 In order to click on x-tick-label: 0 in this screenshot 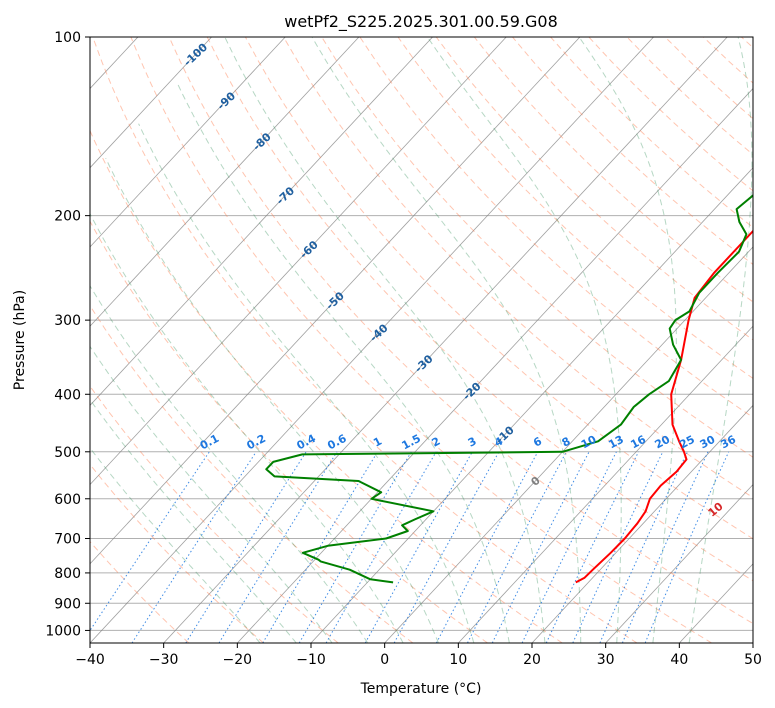, I will do `click(384, 660)`.